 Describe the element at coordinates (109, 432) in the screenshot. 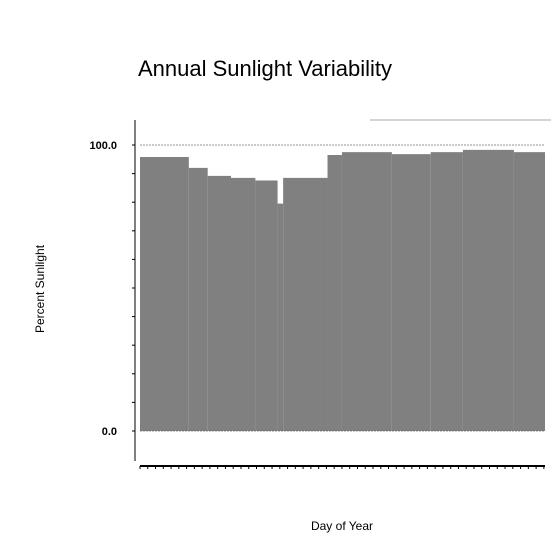

I see `y-tick-label: 0.0` at that location.